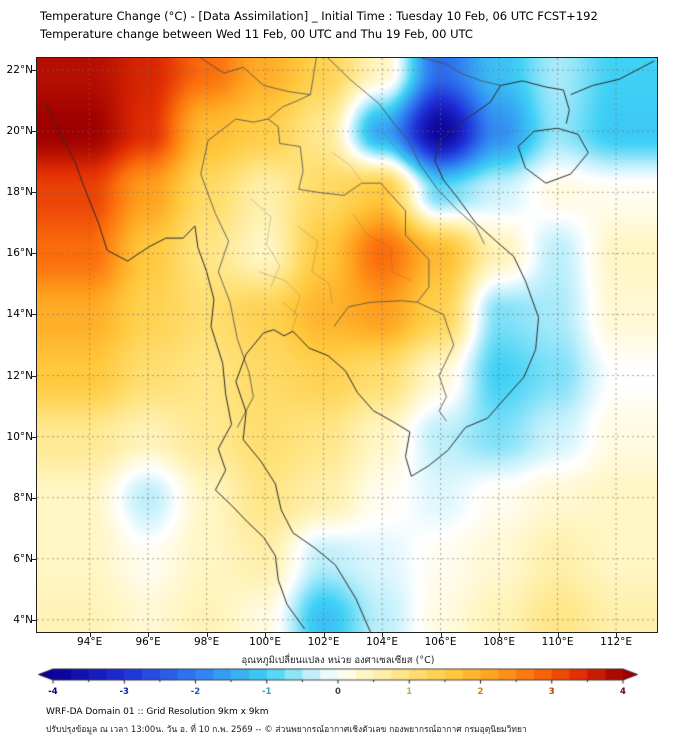 This screenshot has width=676, height=756. I want to click on colorbar-tick-label: 4, so click(623, 692).